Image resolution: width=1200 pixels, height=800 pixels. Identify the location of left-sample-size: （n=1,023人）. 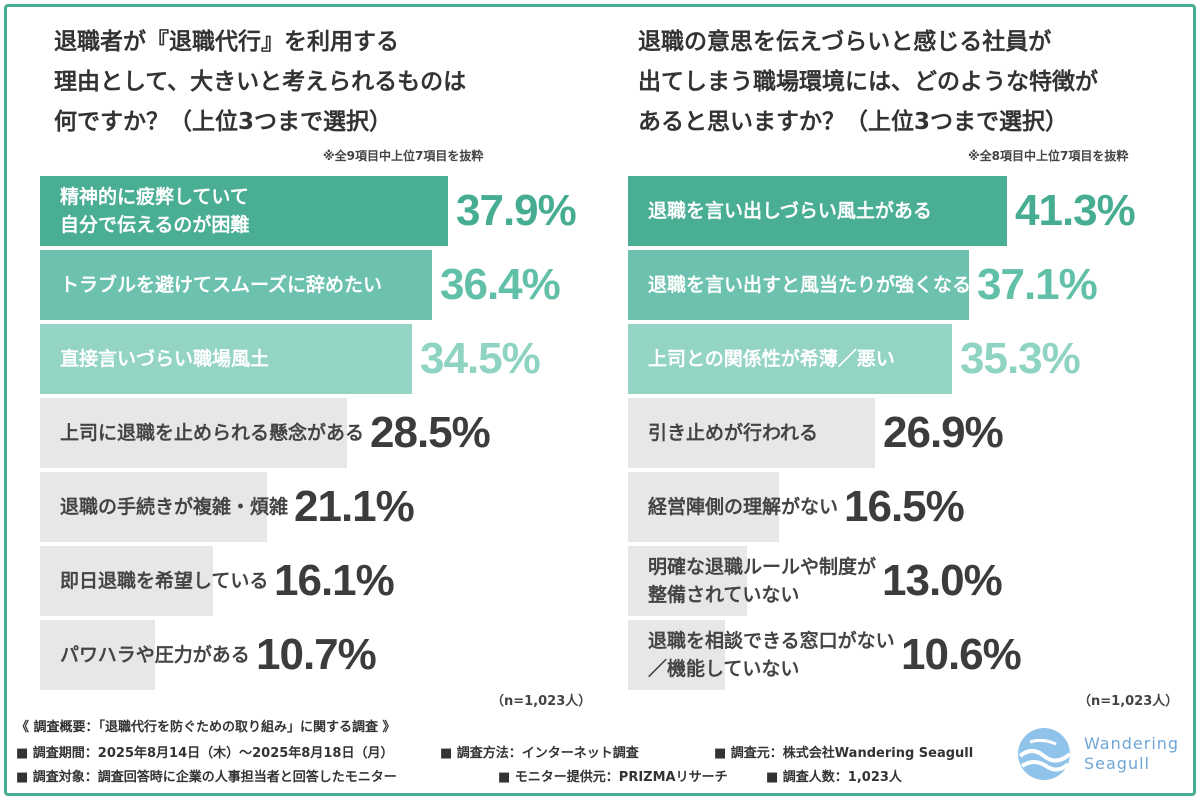
(541, 701).